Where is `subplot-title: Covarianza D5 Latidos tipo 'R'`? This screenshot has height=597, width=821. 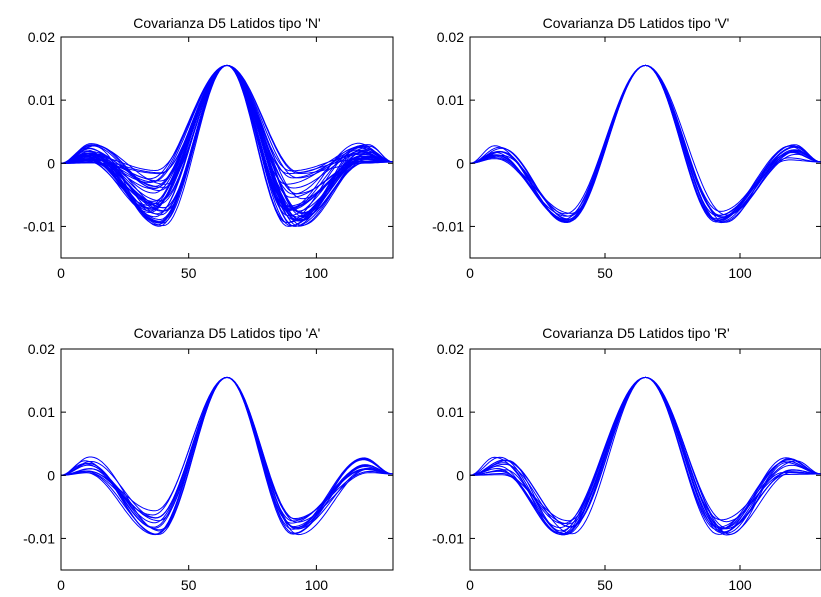 subplot-title: Covarianza D5 Latidos tipo 'R' is located at coordinates (635, 333).